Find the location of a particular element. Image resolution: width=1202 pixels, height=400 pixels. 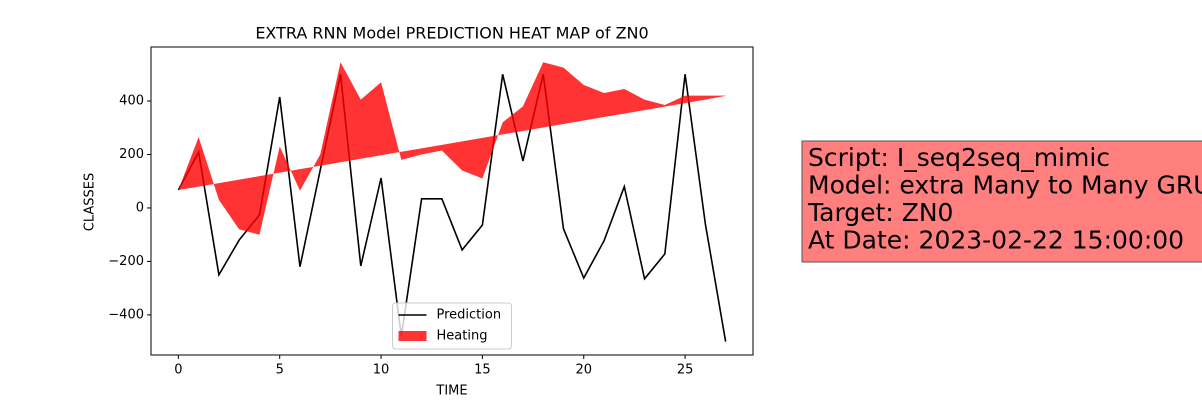

y-tick-label: −400 is located at coordinates (126, 314).